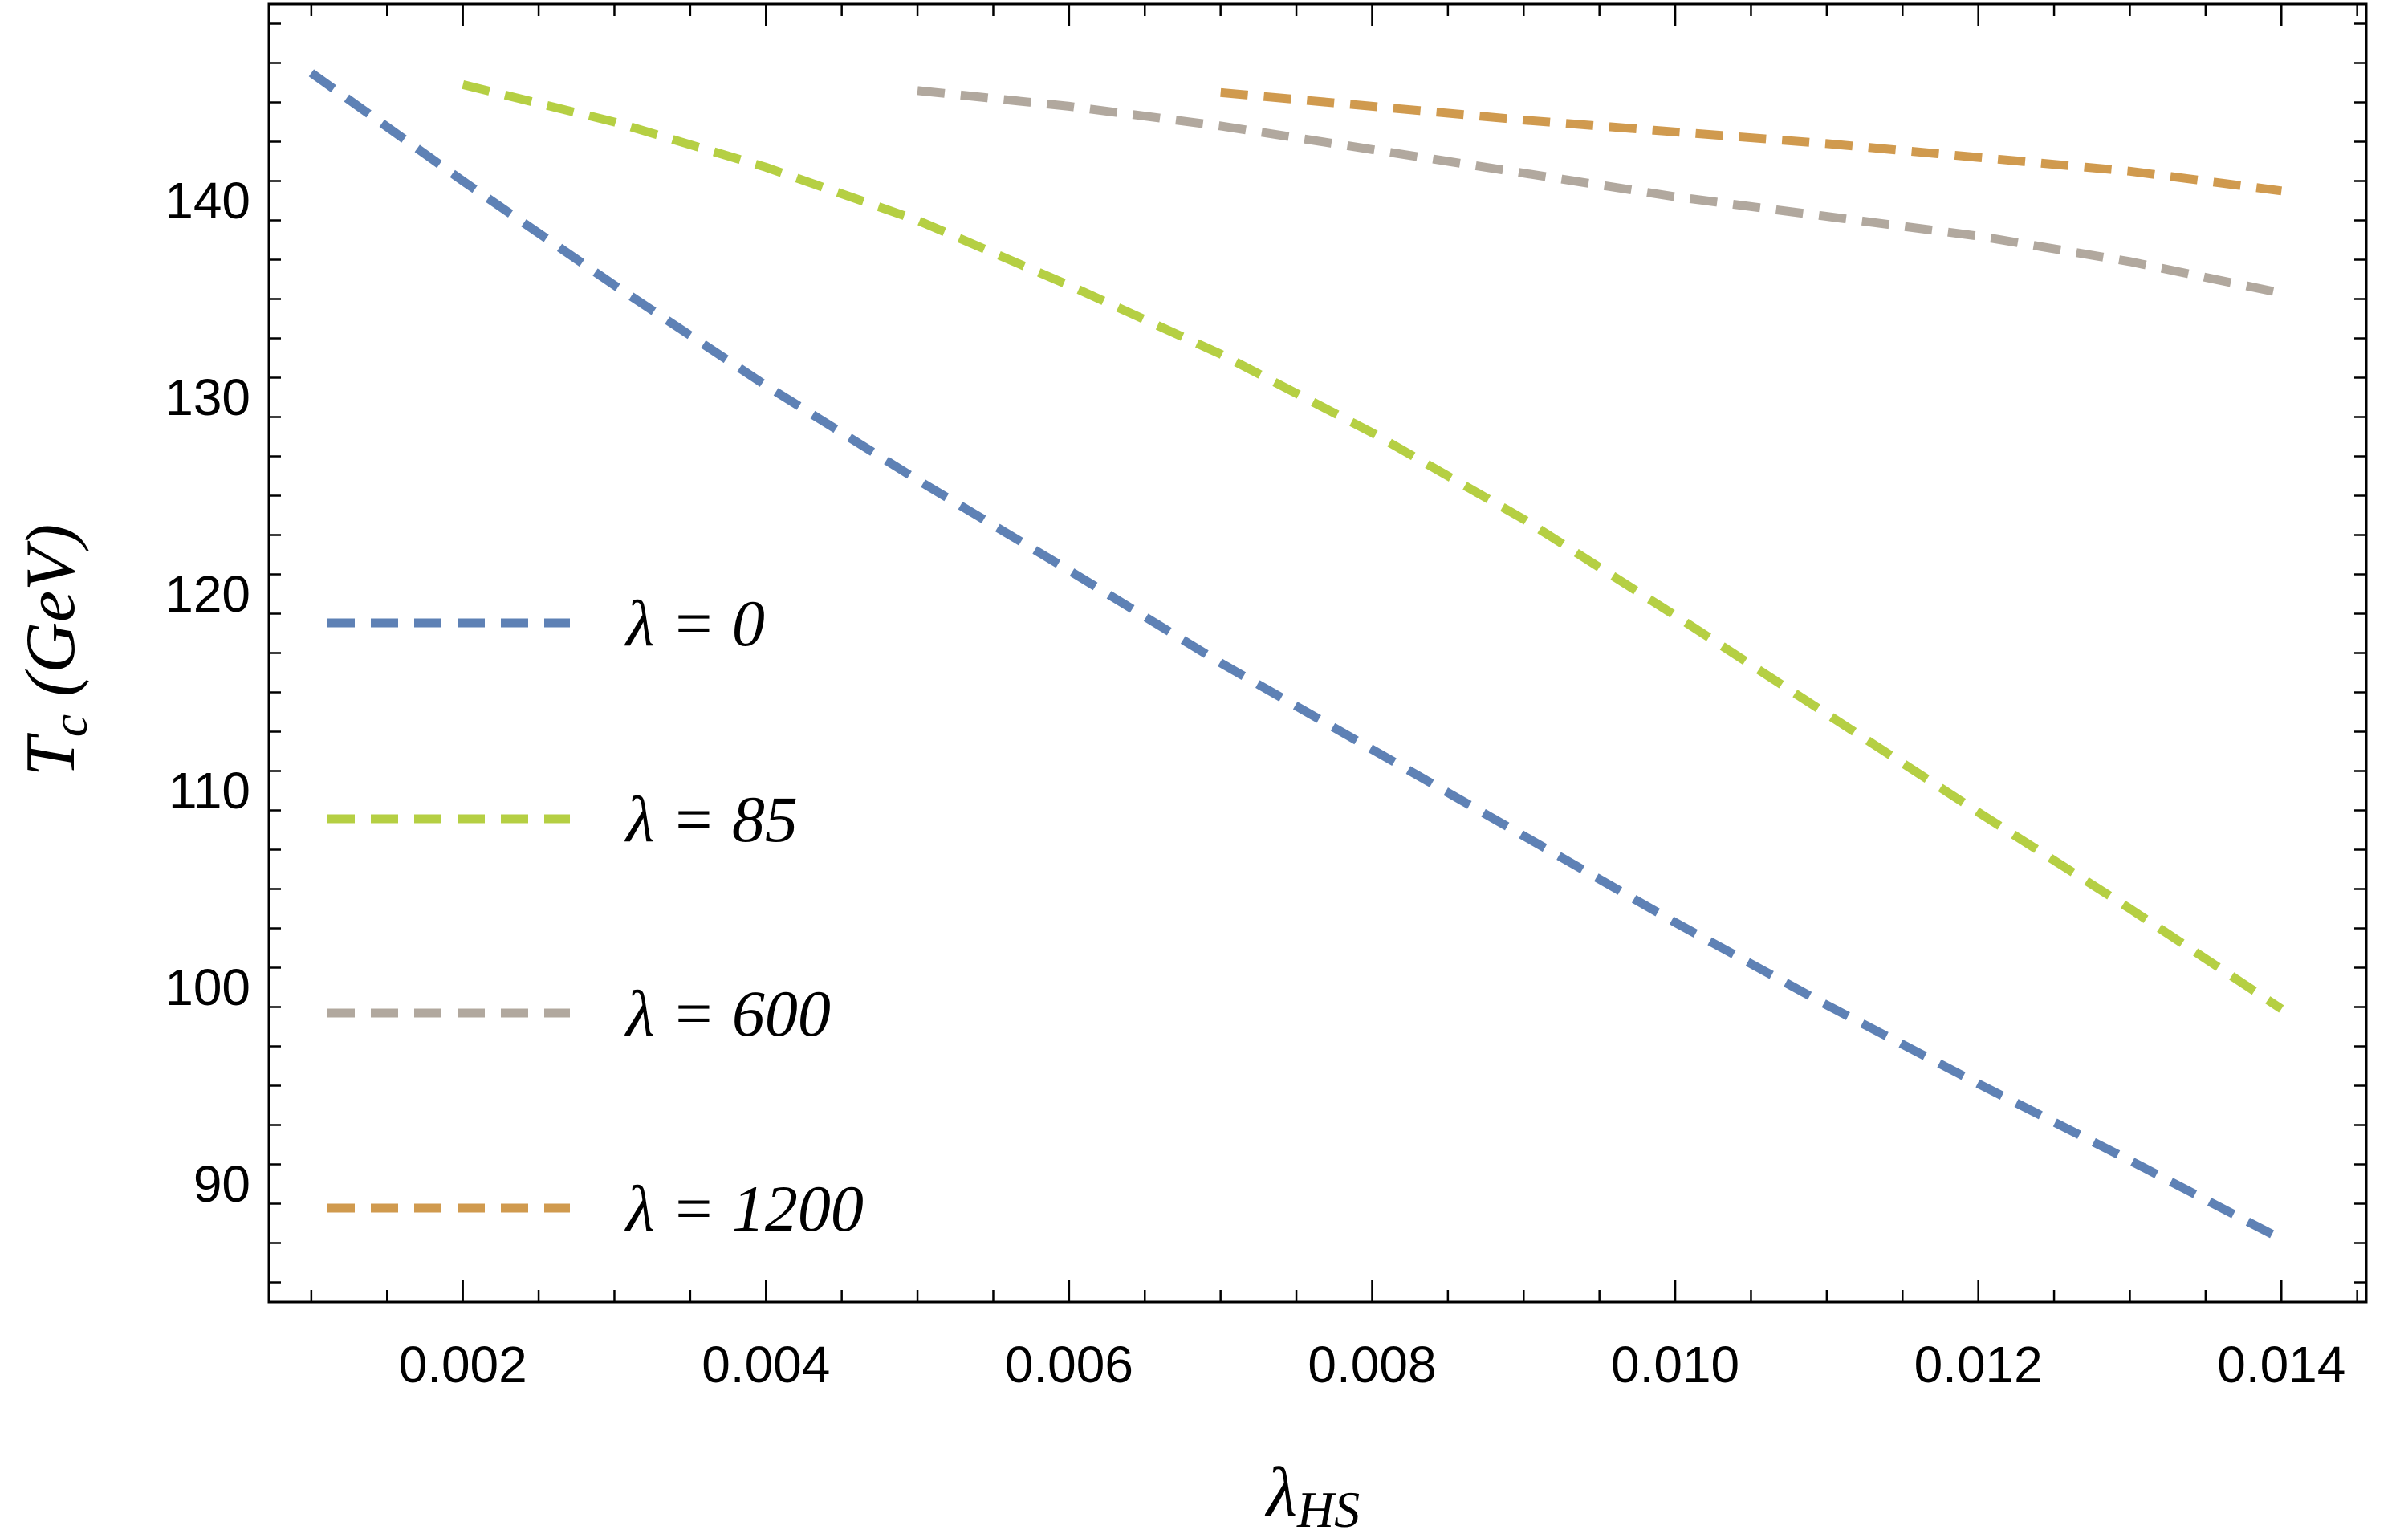 Image resolution: width=2408 pixels, height=1538 pixels. What do you see at coordinates (1978, 1365) in the screenshot?
I see `x-tick-label: 0.012` at bounding box center [1978, 1365].